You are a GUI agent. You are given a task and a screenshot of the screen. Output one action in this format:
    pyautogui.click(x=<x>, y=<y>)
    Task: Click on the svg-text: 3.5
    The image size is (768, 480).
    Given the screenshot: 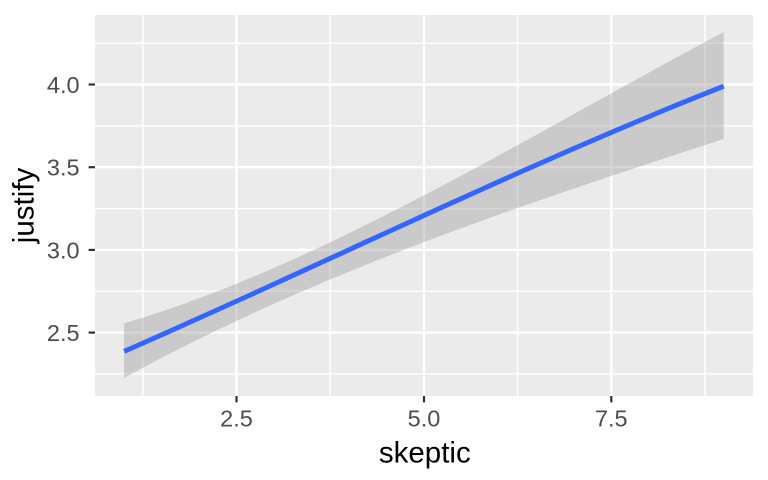 What is the action you would take?
    pyautogui.click(x=63, y=168)
    